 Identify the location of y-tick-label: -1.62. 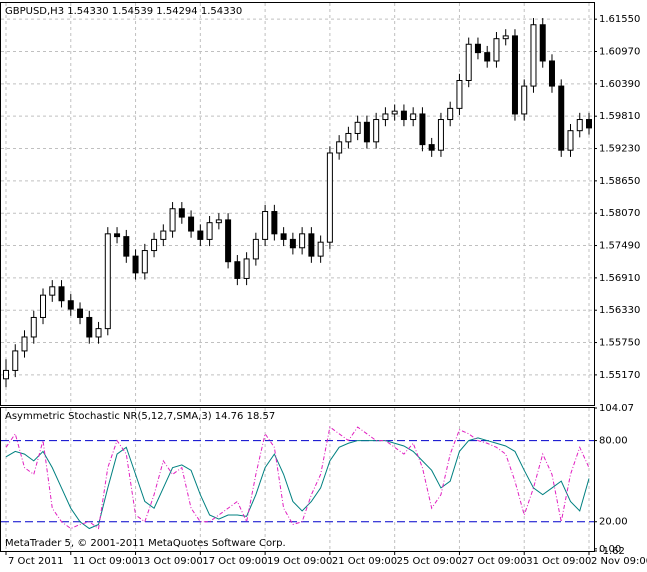
(612, 551).